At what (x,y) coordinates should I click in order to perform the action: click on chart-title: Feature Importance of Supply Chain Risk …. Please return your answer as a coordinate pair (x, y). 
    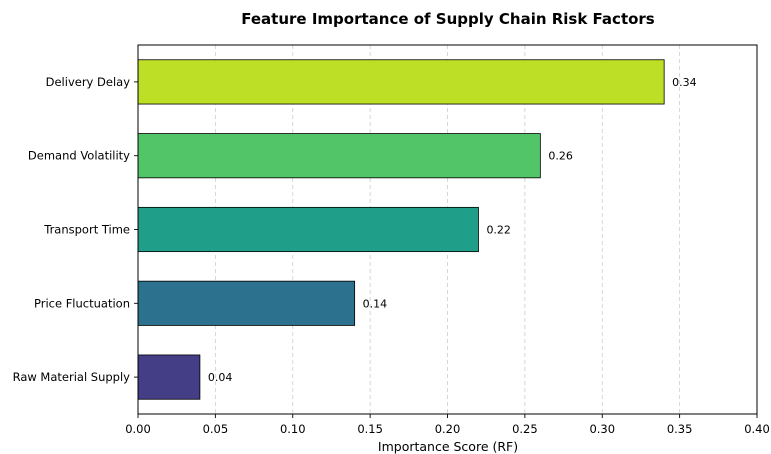
    Looking at the image, I should click on (448, 19).